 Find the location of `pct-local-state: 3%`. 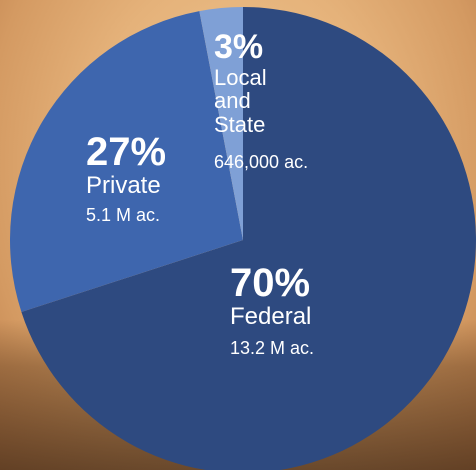

pct-local-state: 3% is located at coordinates (238, 47).